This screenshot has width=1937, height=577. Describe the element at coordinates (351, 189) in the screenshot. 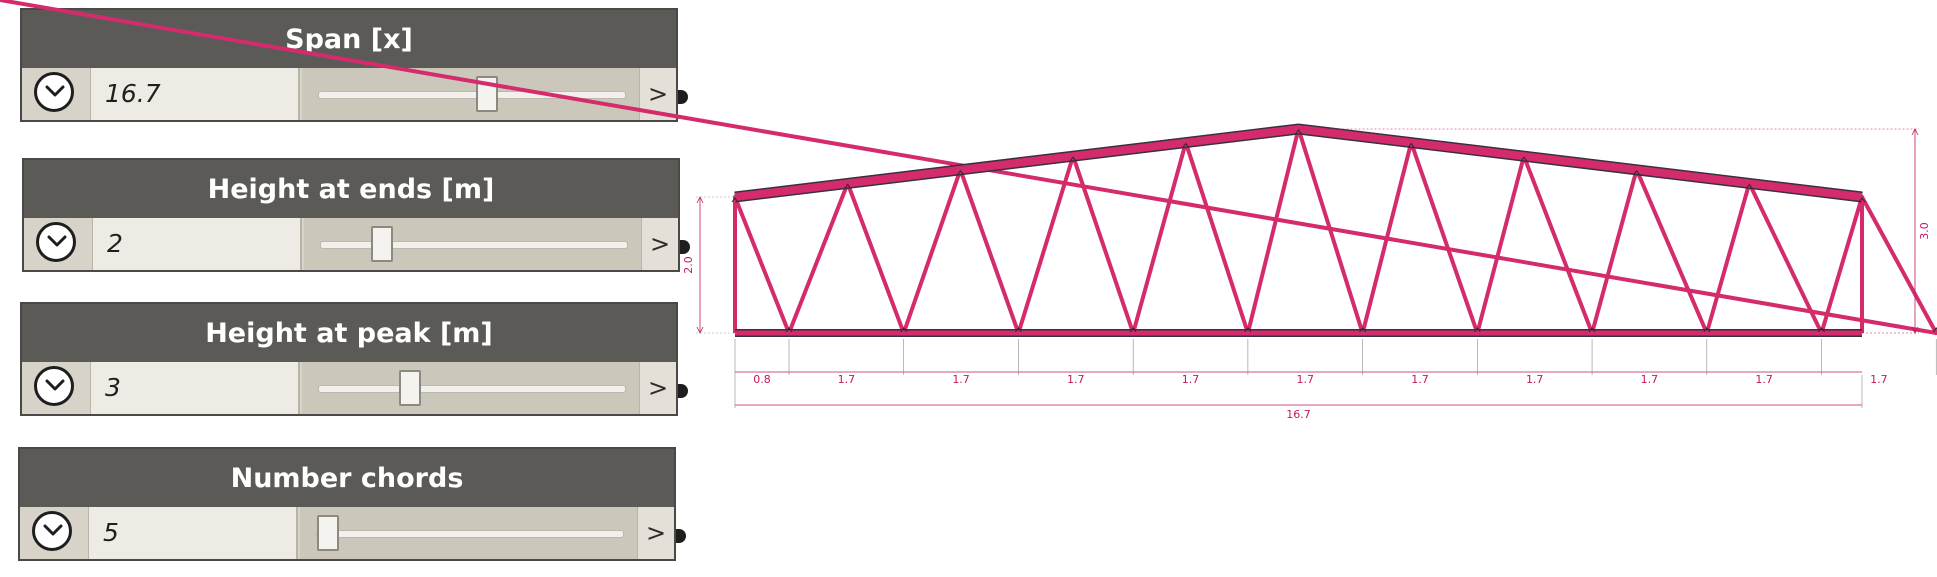

I see `height-at-ends-slider-title: Height at ends [m]` at that location.